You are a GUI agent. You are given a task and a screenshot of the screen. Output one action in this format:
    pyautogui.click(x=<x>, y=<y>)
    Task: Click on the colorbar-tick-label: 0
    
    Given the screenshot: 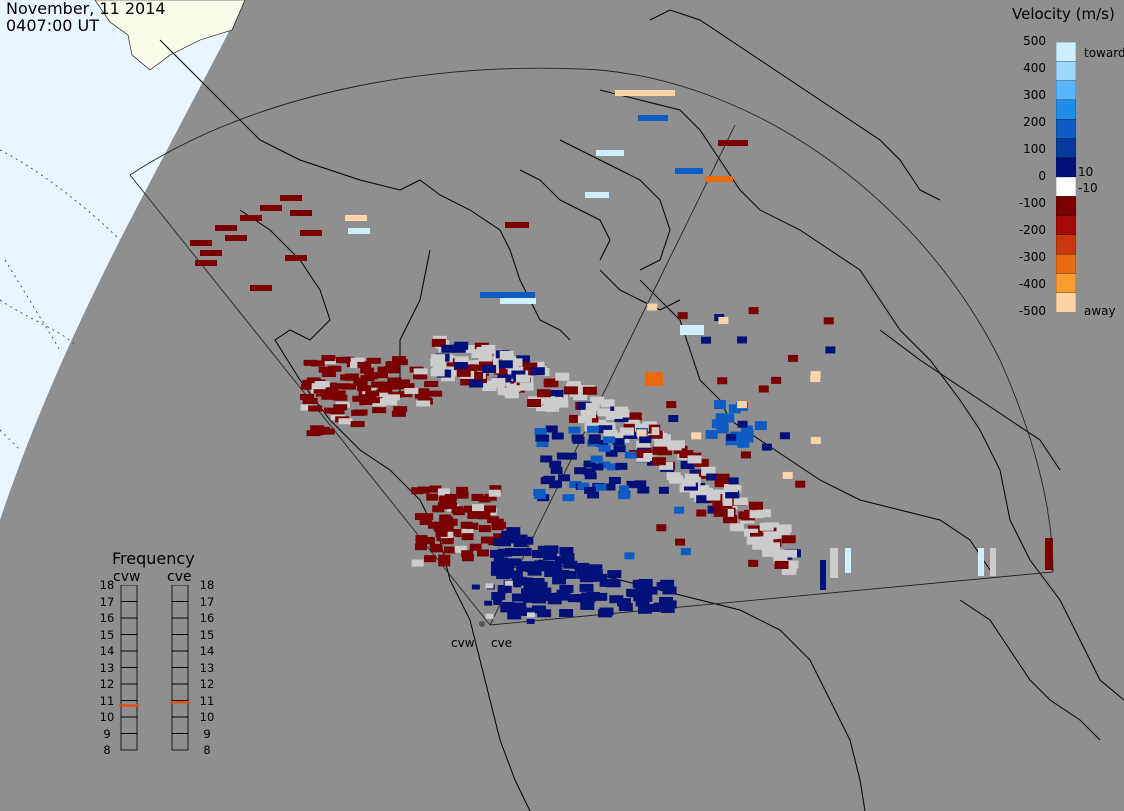 What is the action you would take?
    pyautogui.click(x=1042, y=176)
    